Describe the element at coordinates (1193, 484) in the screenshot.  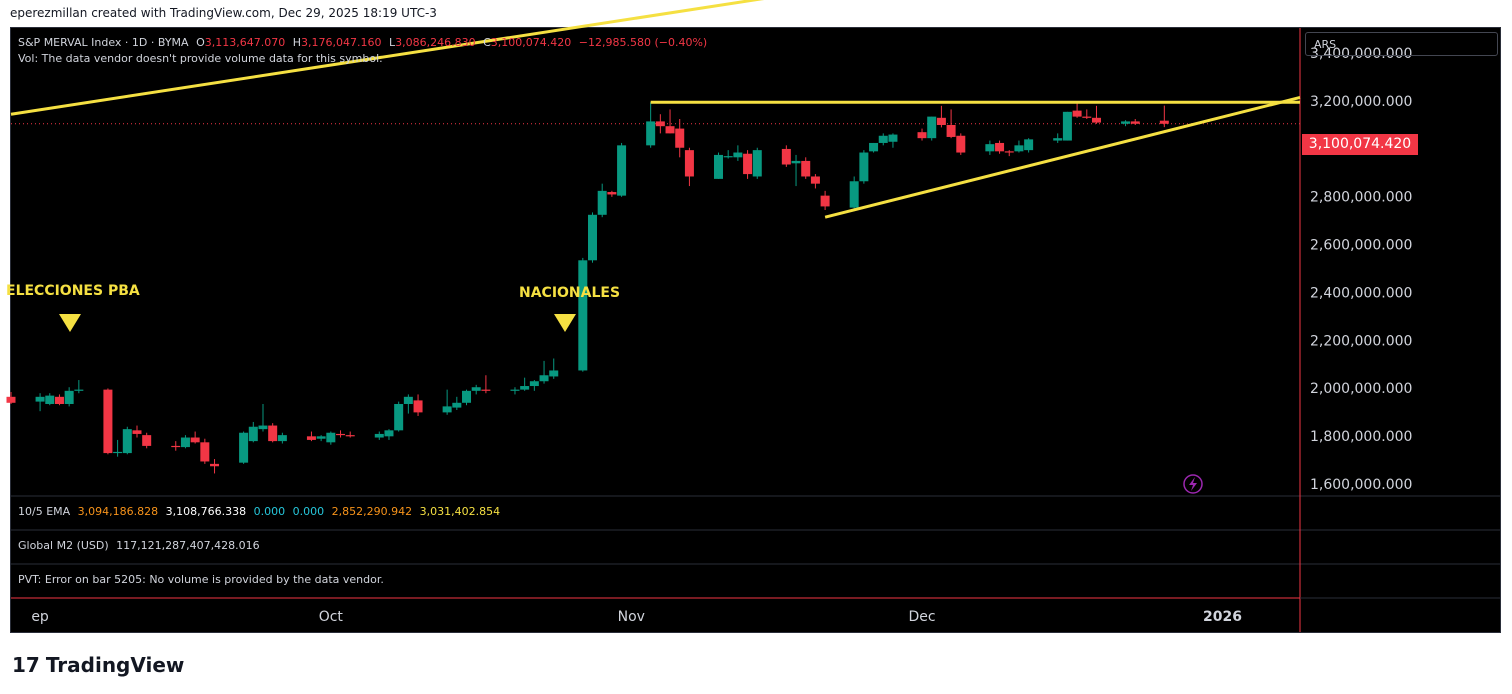
I see `lightning-icon` at that location.